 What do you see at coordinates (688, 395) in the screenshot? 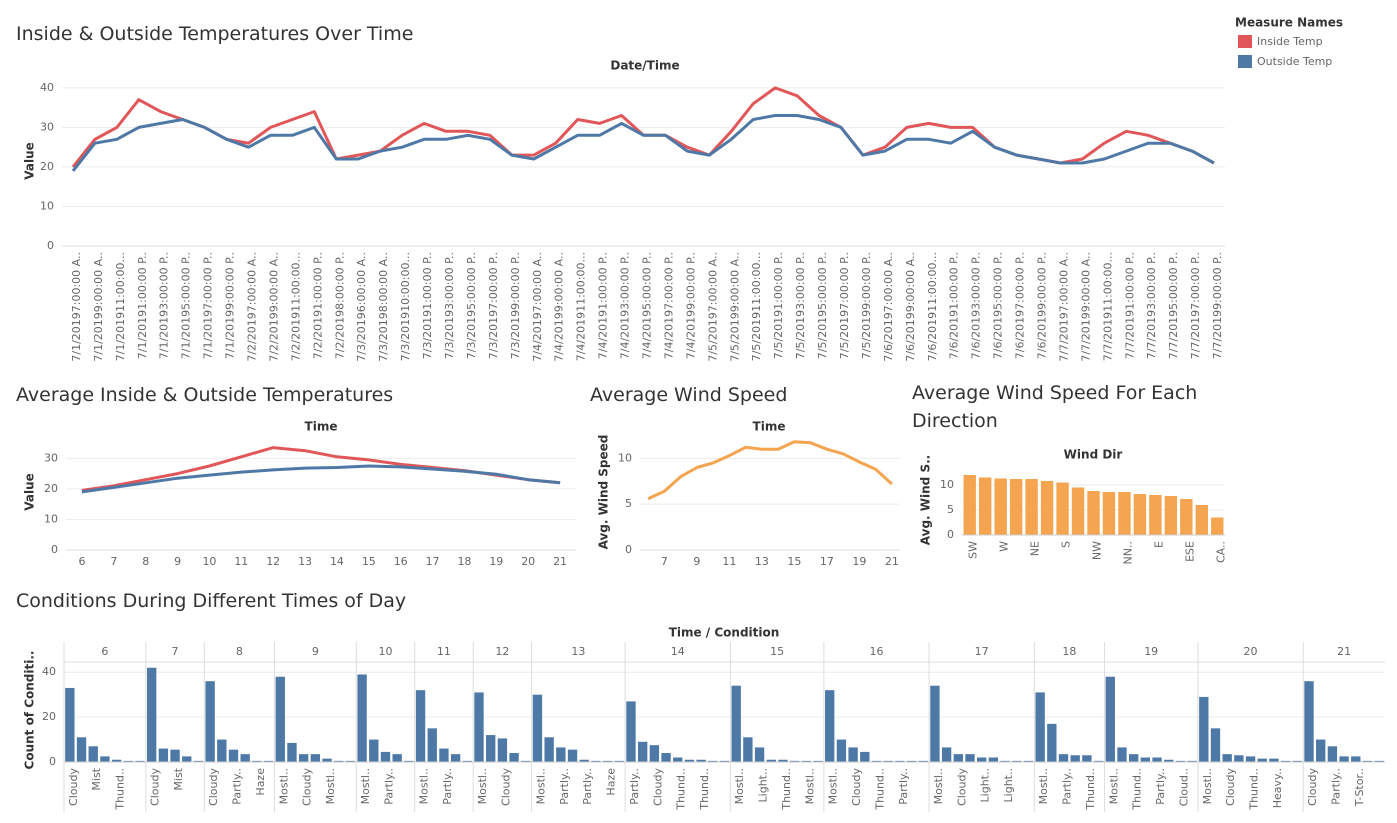
I see `chart-title: Average Wind Speed` at bounding box center [688, 395].